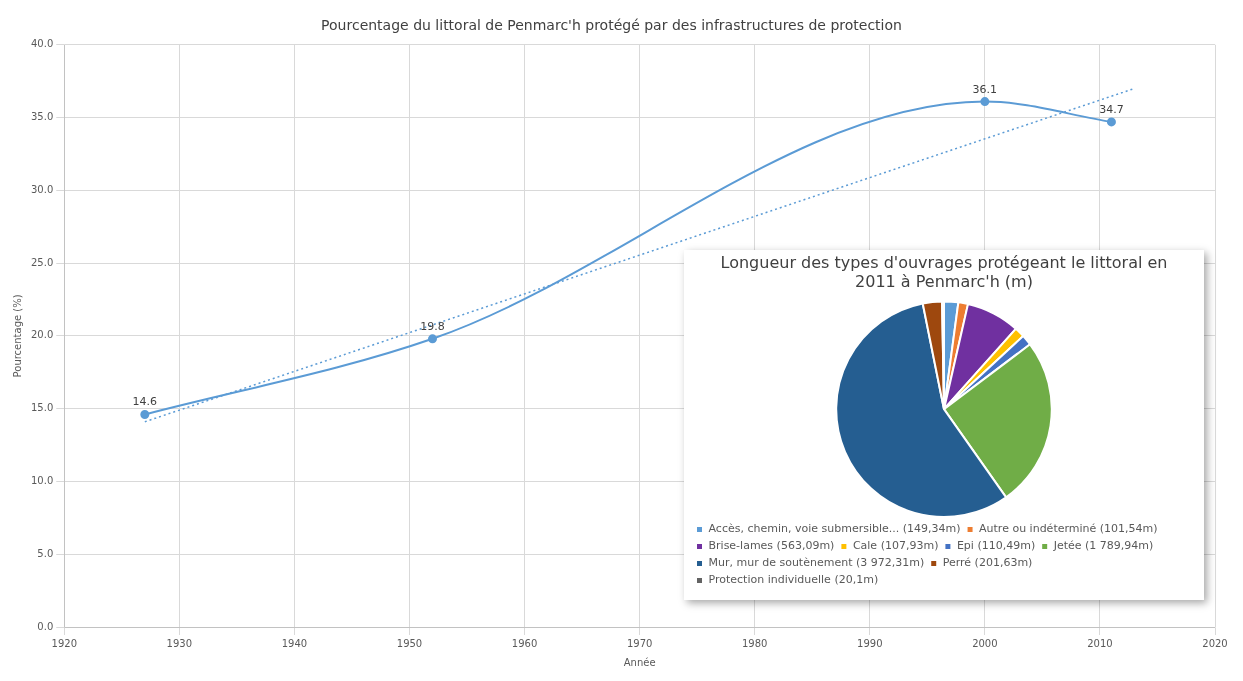  What do you see at coordinates (754, 643) in the screenshot?
I see `x-tick-label: 1980` at bounding box center [754, 643].